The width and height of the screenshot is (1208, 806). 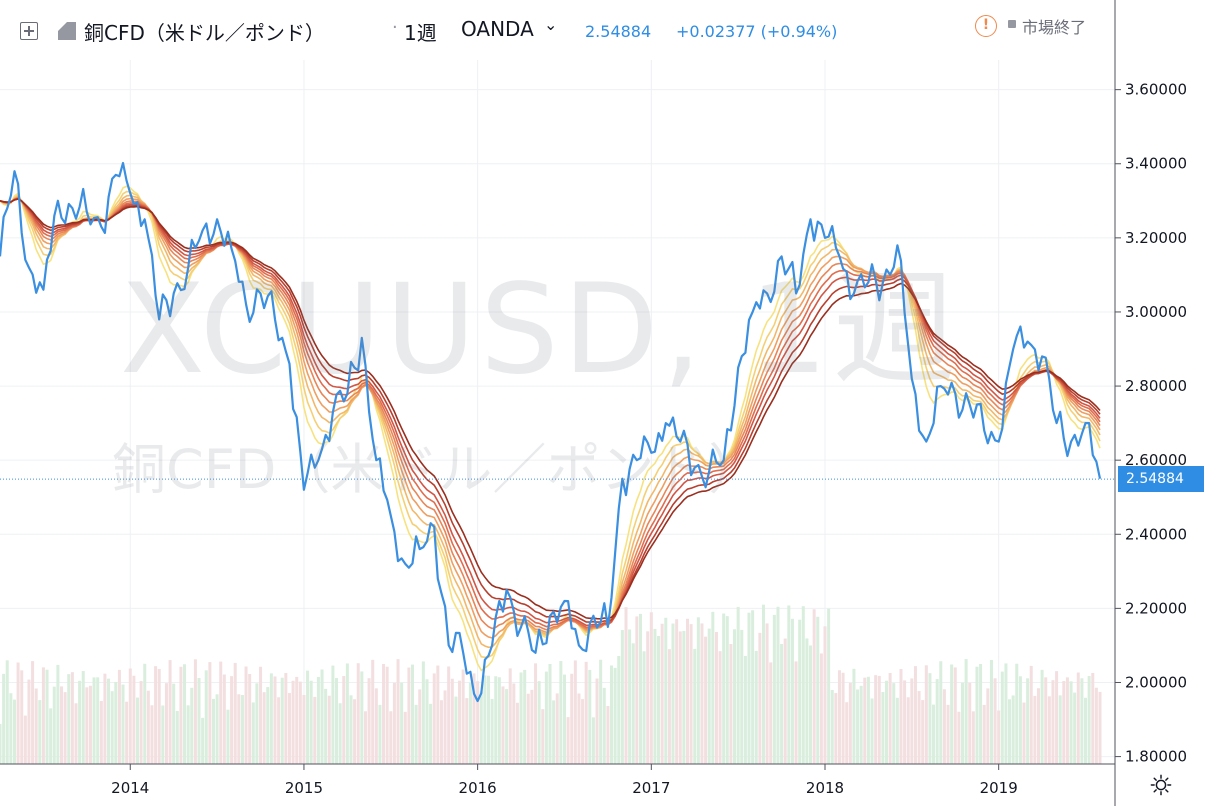 I want to click on last-price: 2.54884, so click(x=618, y=31).